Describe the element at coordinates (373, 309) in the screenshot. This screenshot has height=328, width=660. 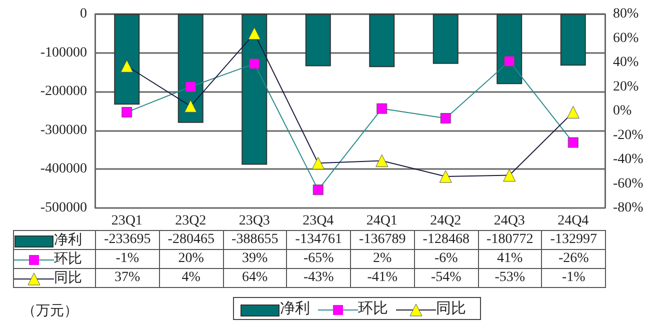
I see `text: 环比` at that location.